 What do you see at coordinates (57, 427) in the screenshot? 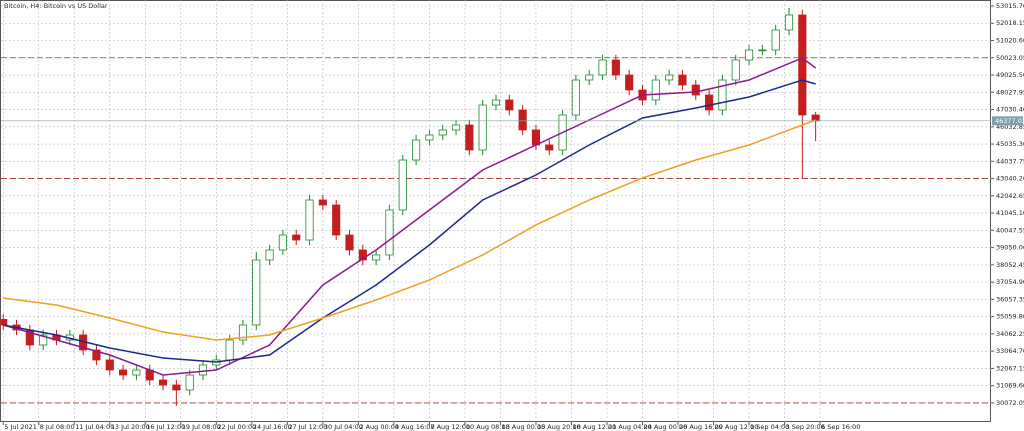
I see `x-tick-label: 8 Jul 08:00` at bounding box center [57, 427].